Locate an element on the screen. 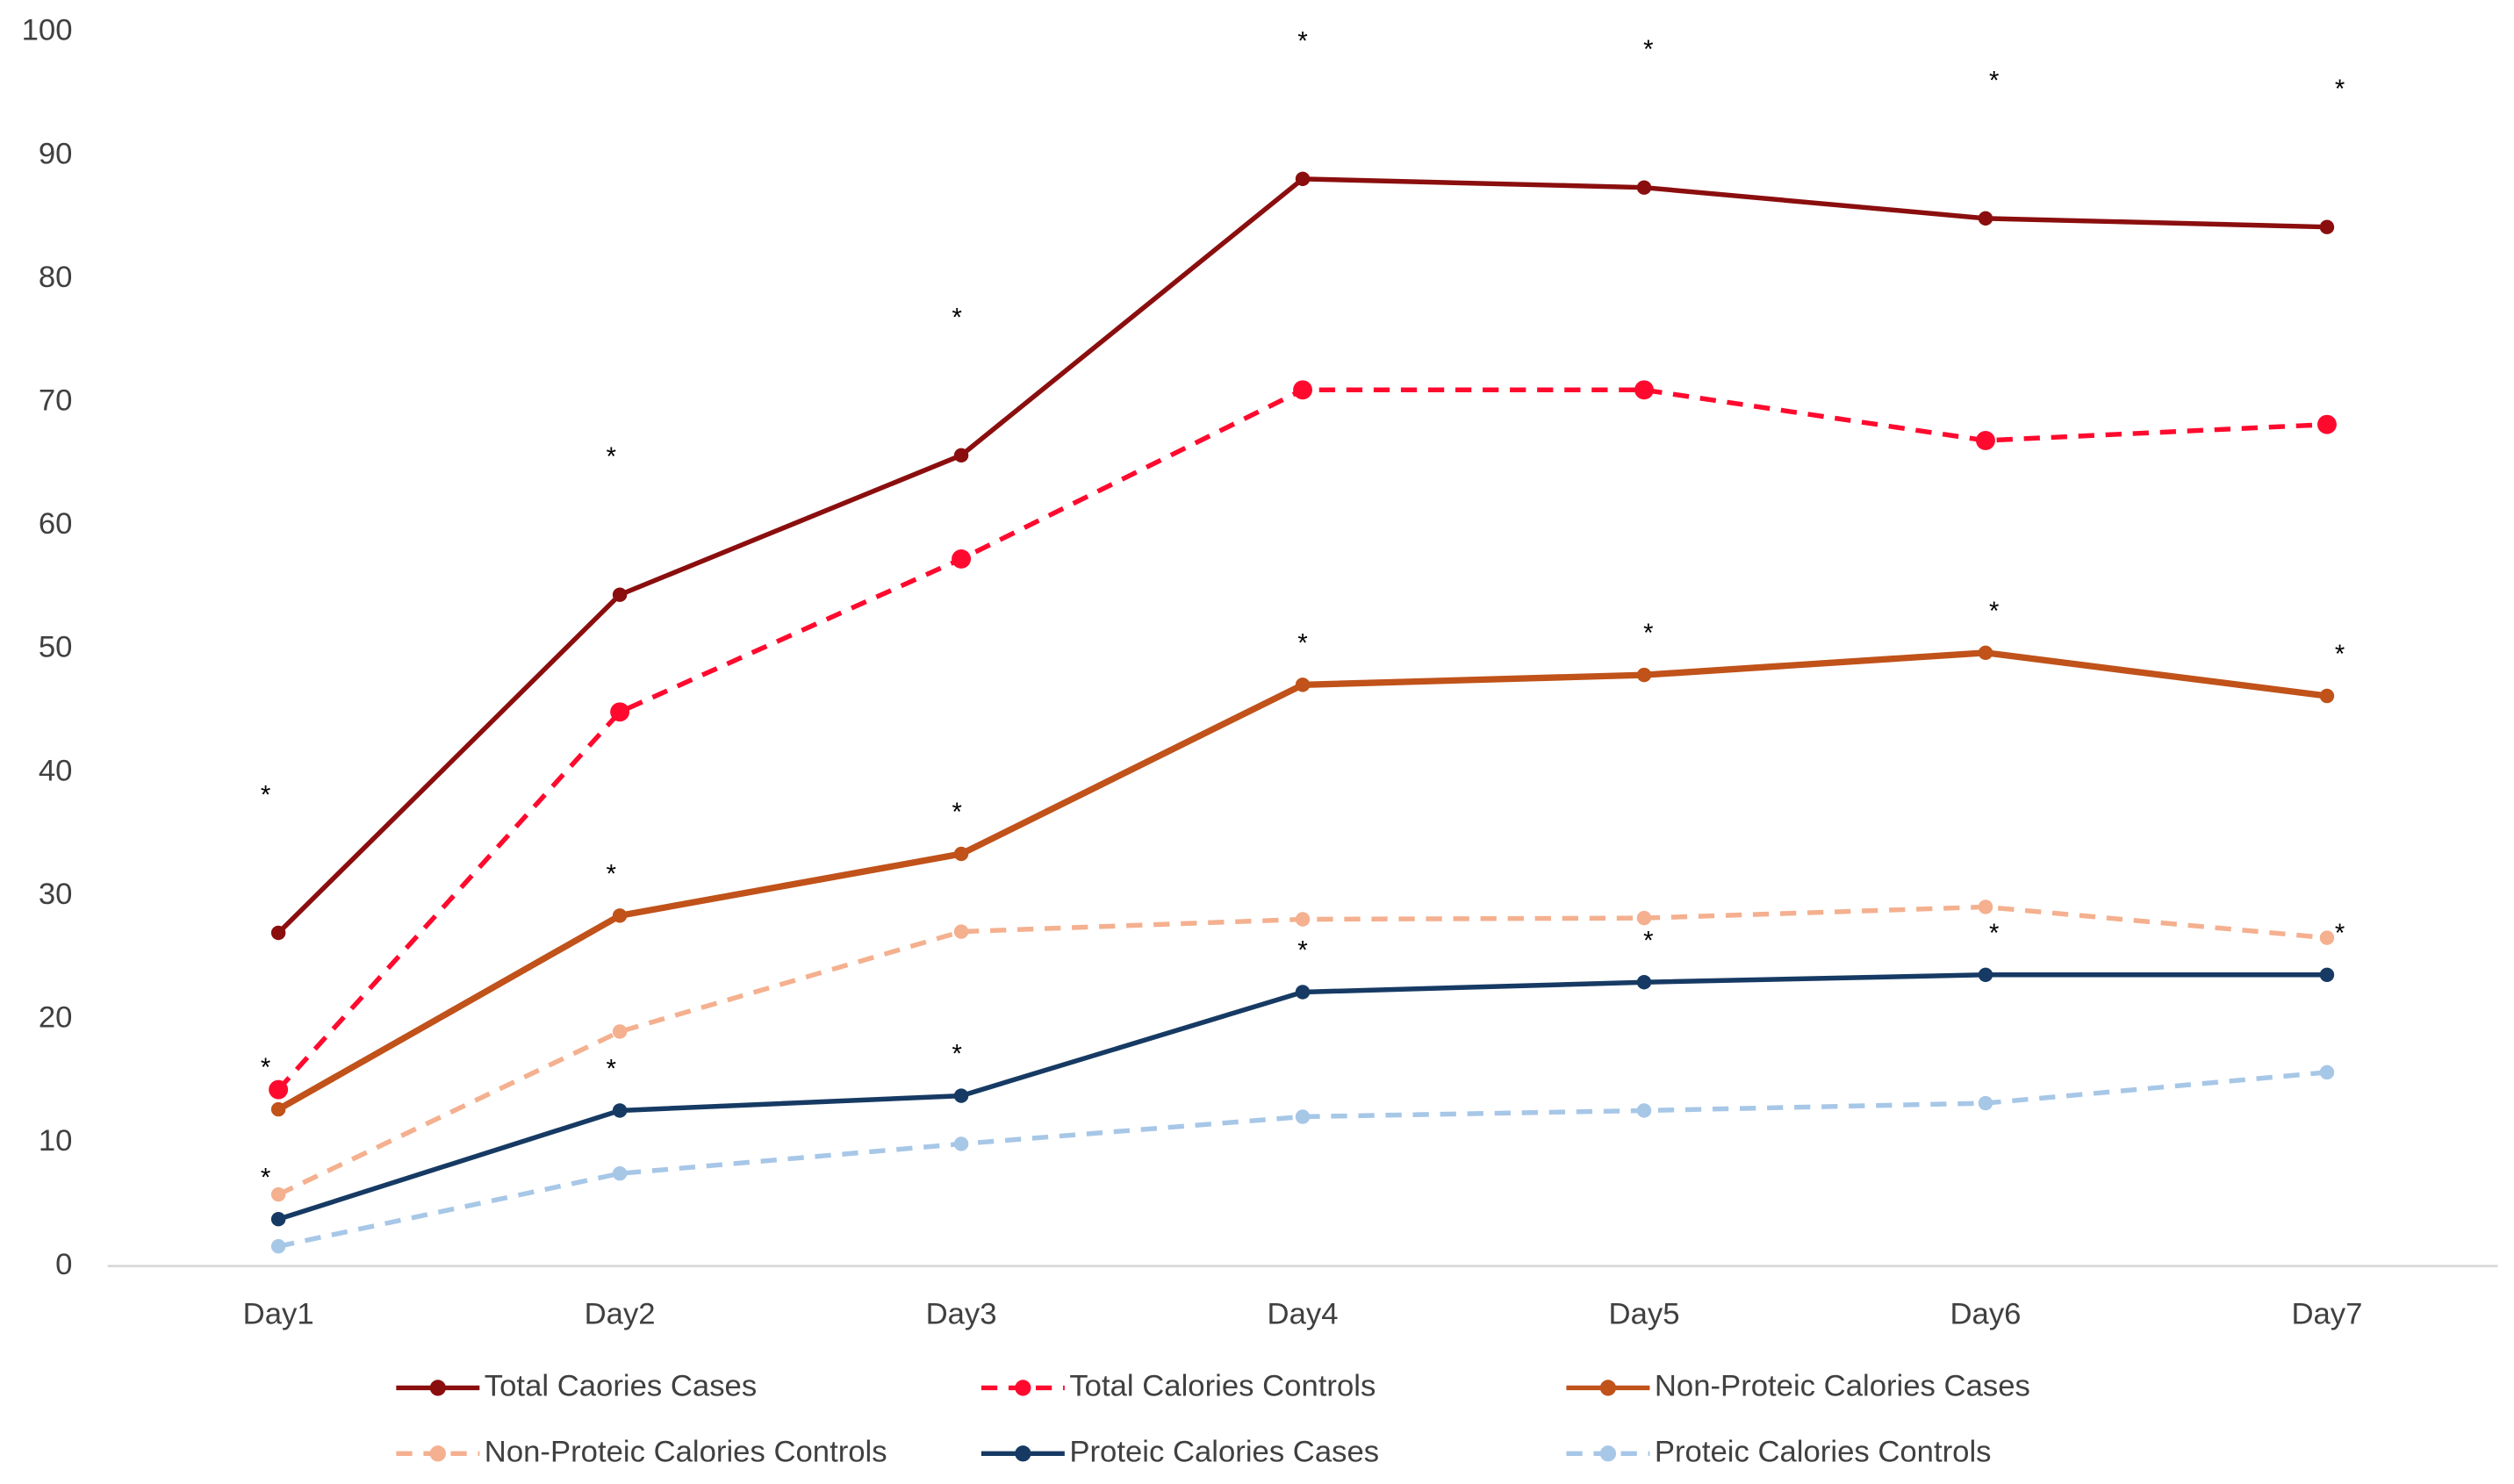 Image resolution: width=2514 pixels, height=1484 pixels. legend-label: Non-Proteic Calories Cases is located at coordinates (1842, 1386).